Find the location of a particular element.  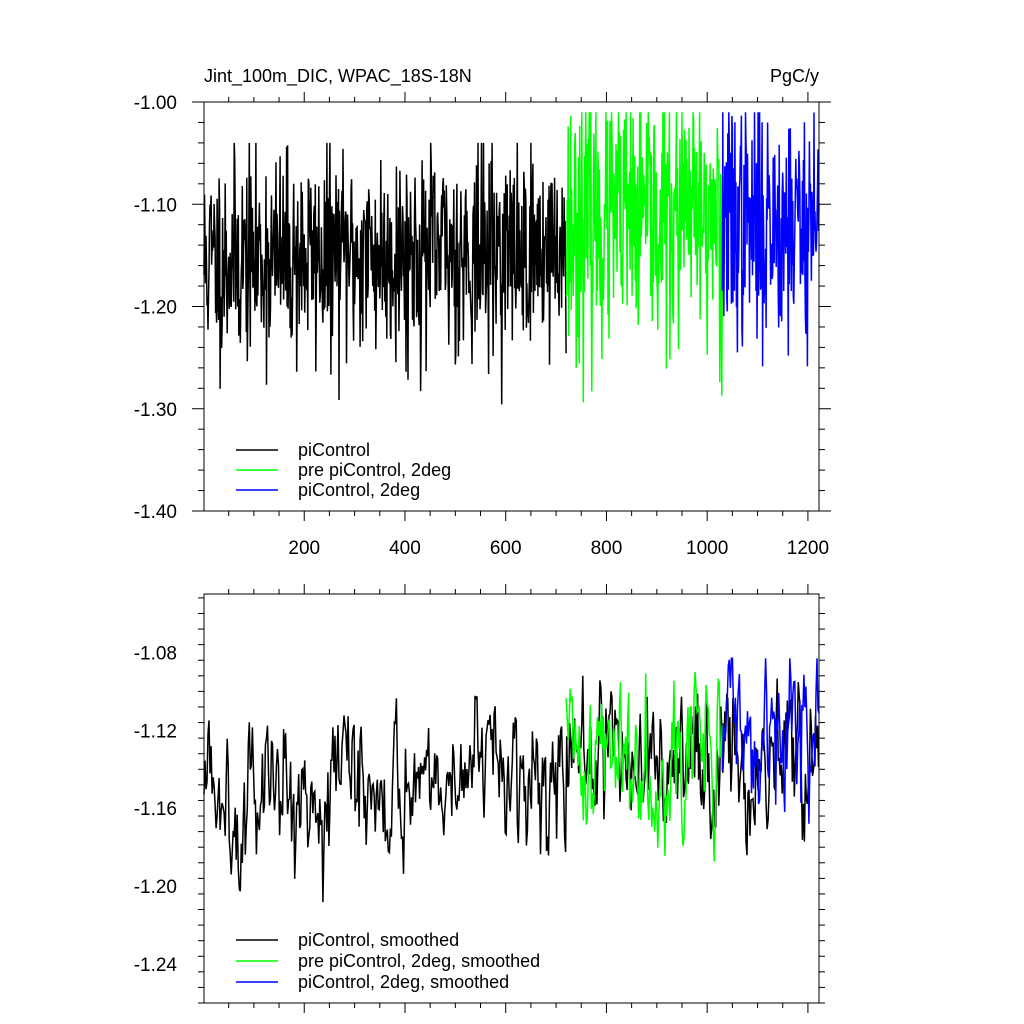

y-tick-label: -1.40 is located at coordinates (155, 512).